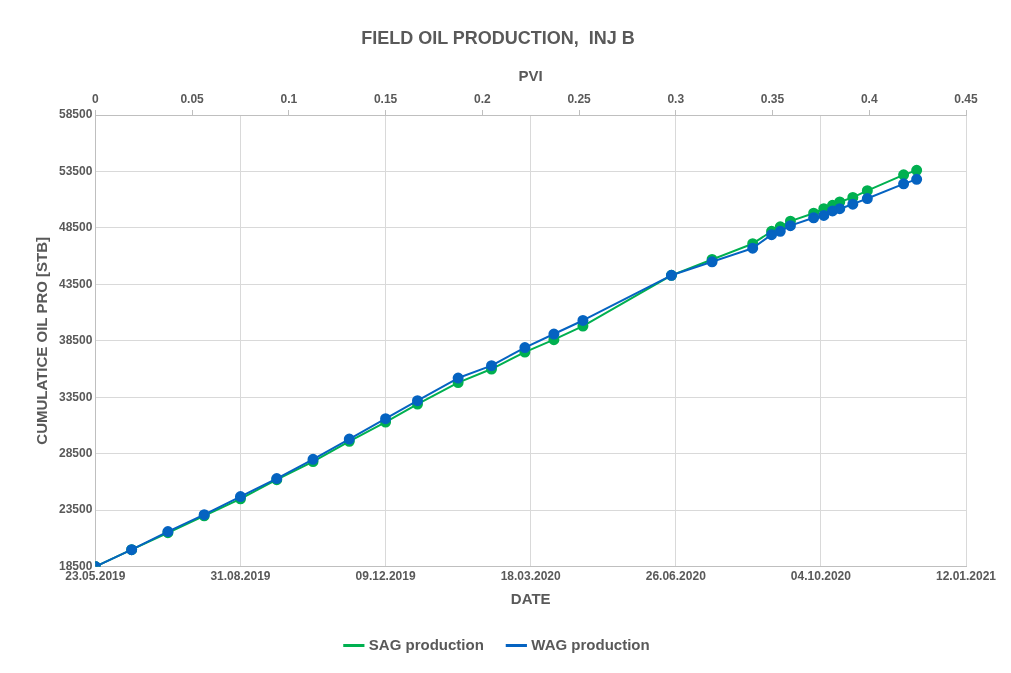  Describe the element at coordinates (75, 453) in the screenshot. I see `y-tick-label: 28500` at that location.